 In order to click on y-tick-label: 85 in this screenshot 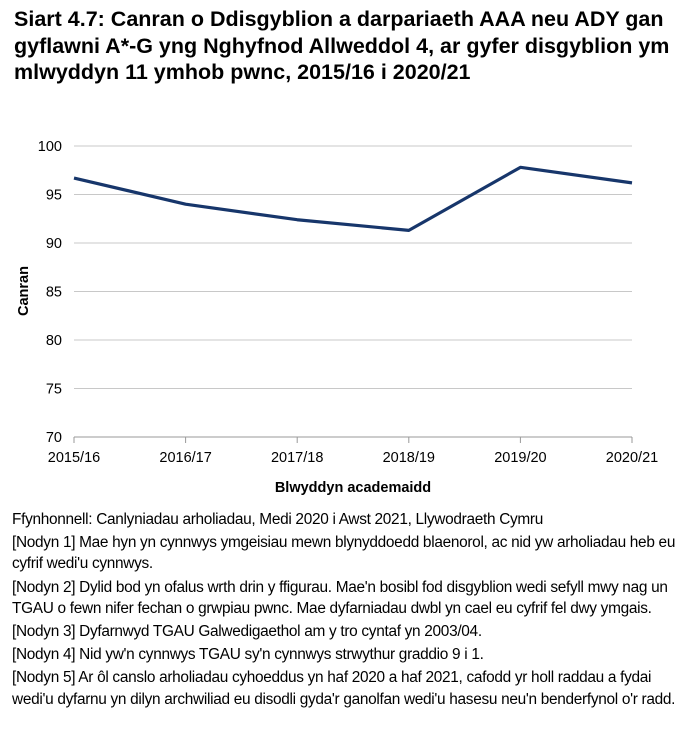, I will do `click(54, 293)`.